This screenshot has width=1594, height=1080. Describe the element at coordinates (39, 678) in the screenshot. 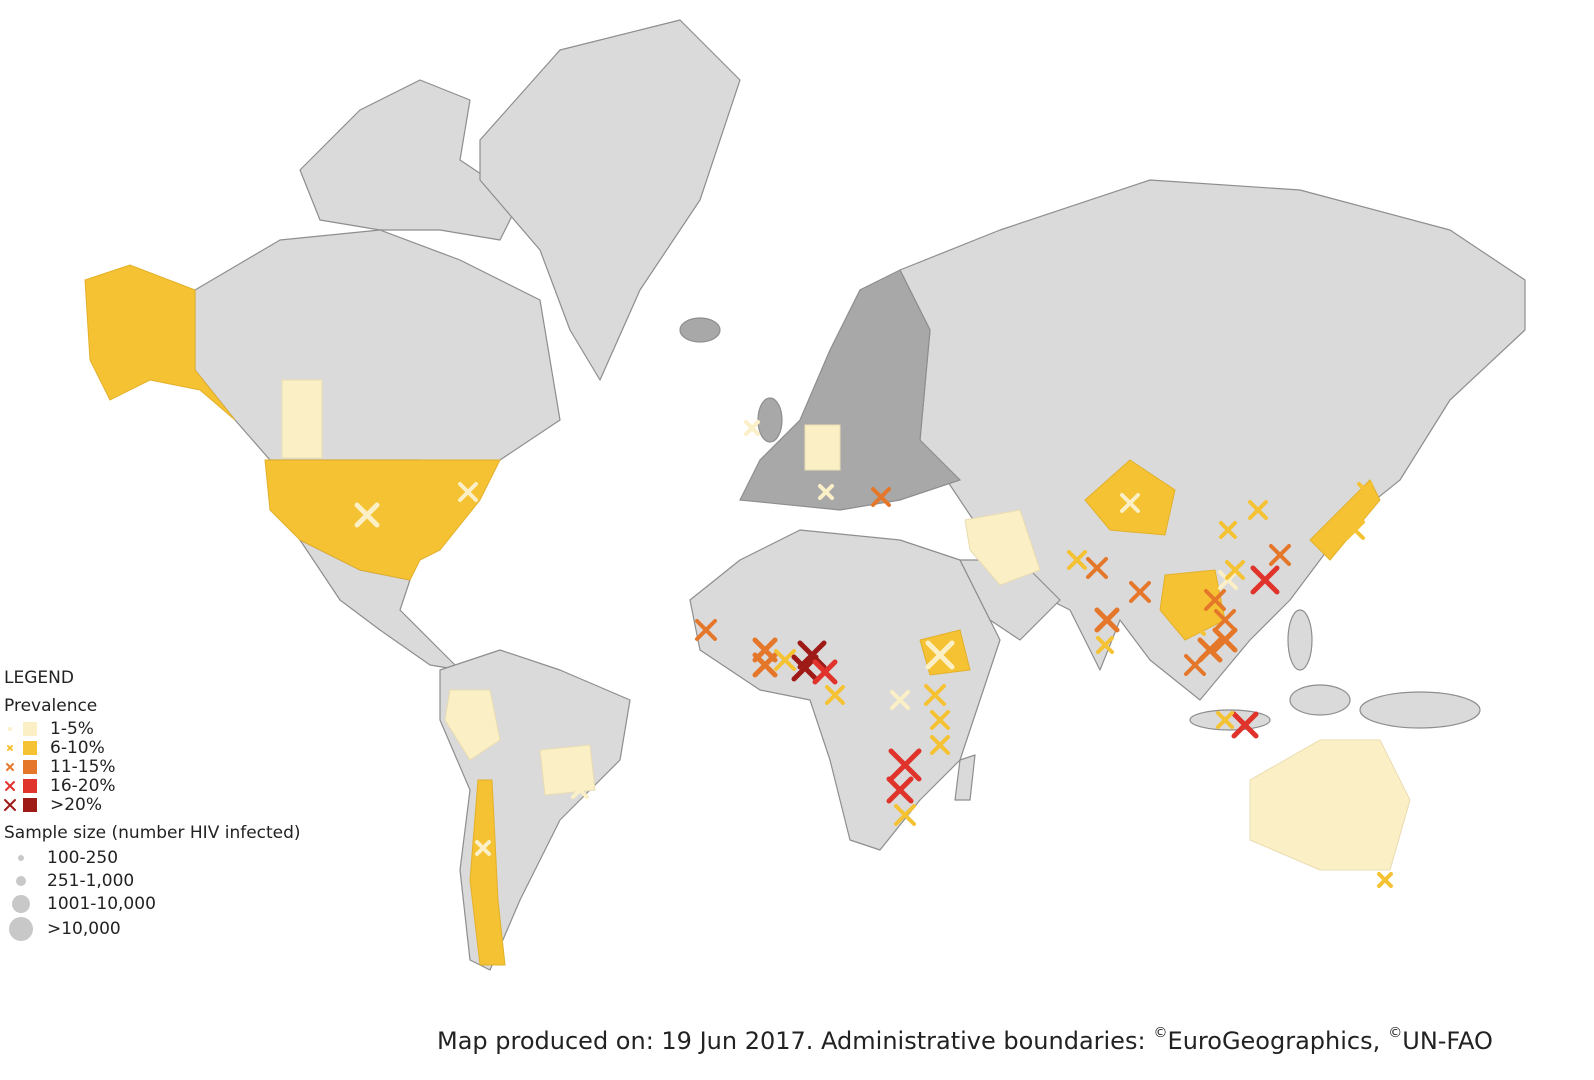

I see `legend-title: LEGEND` at that location.